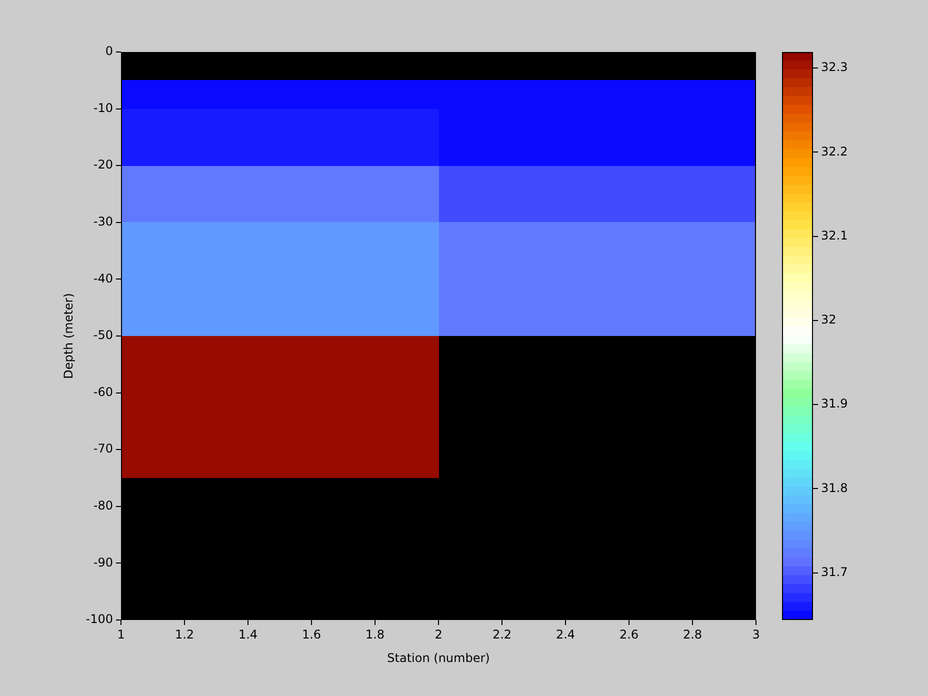 This screenshot has height=696, width=928. Describe the element at coordinates (103, 505) in the screenshot. I see `y-tick-label: -80` at that location.